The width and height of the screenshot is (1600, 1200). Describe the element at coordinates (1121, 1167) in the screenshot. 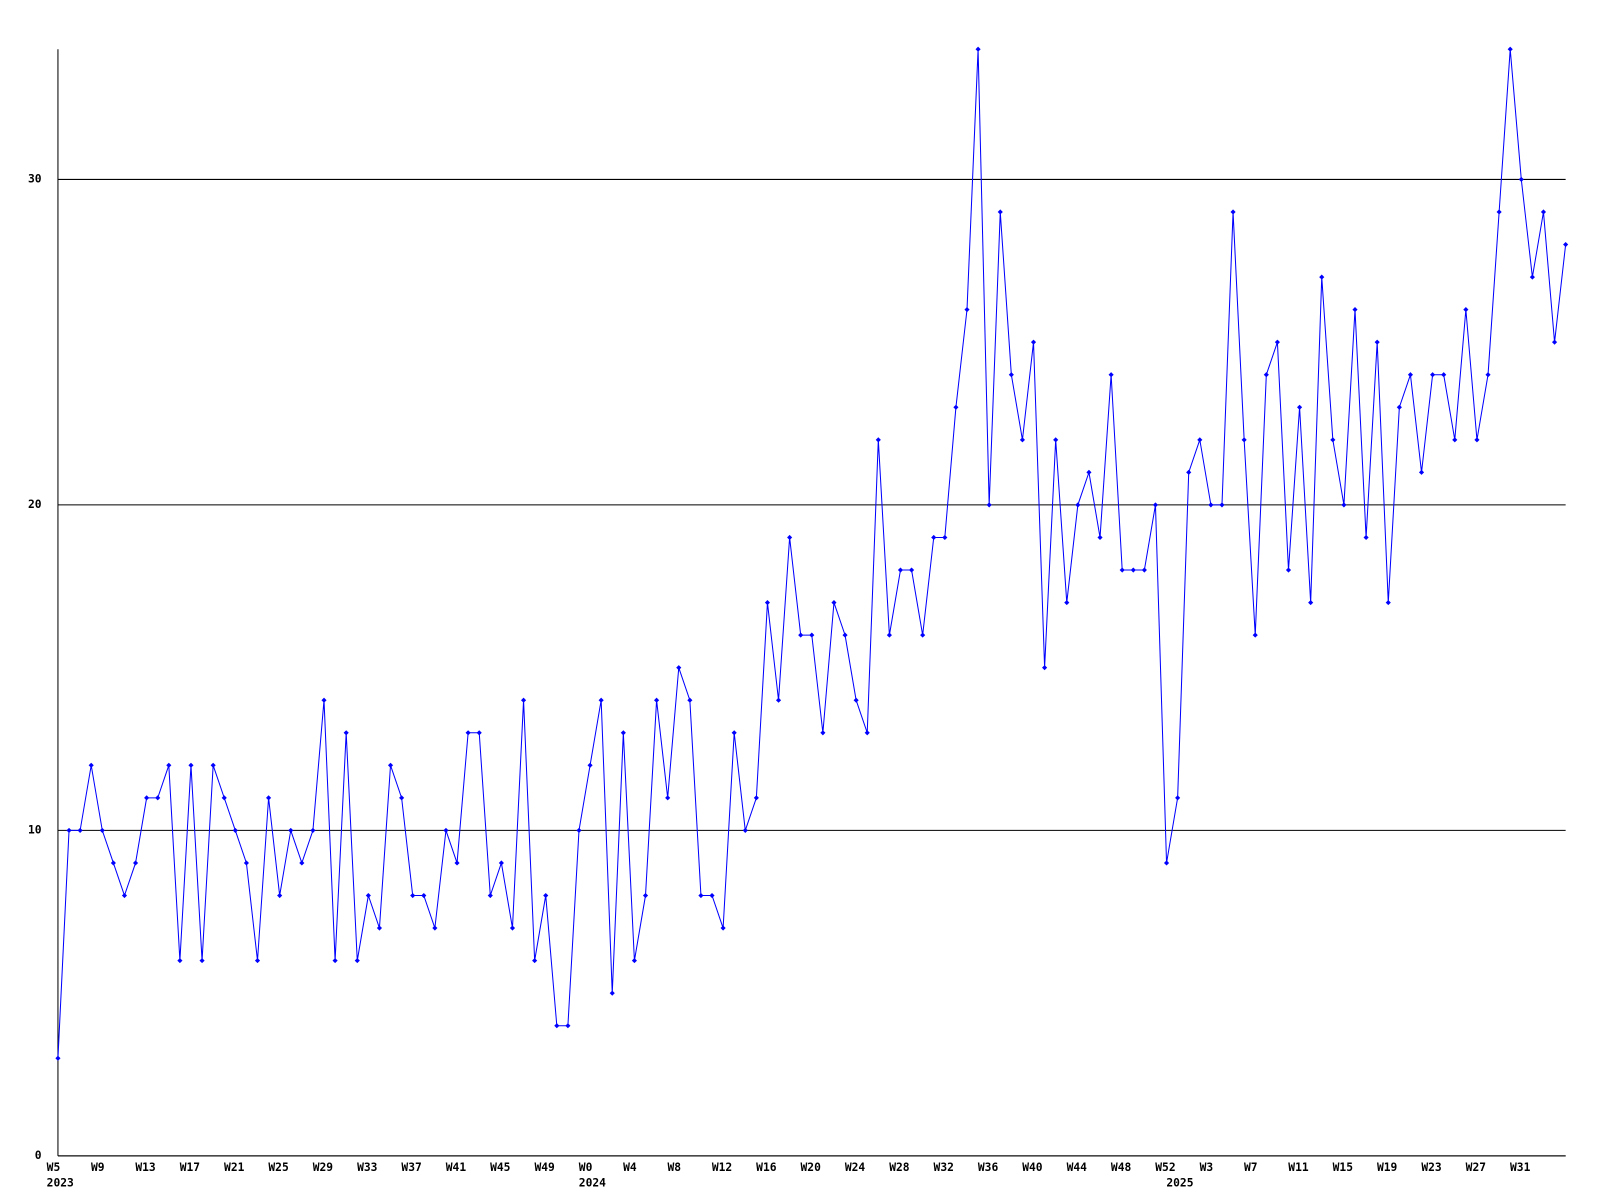

I see `x-tick-label: W48` at that location.